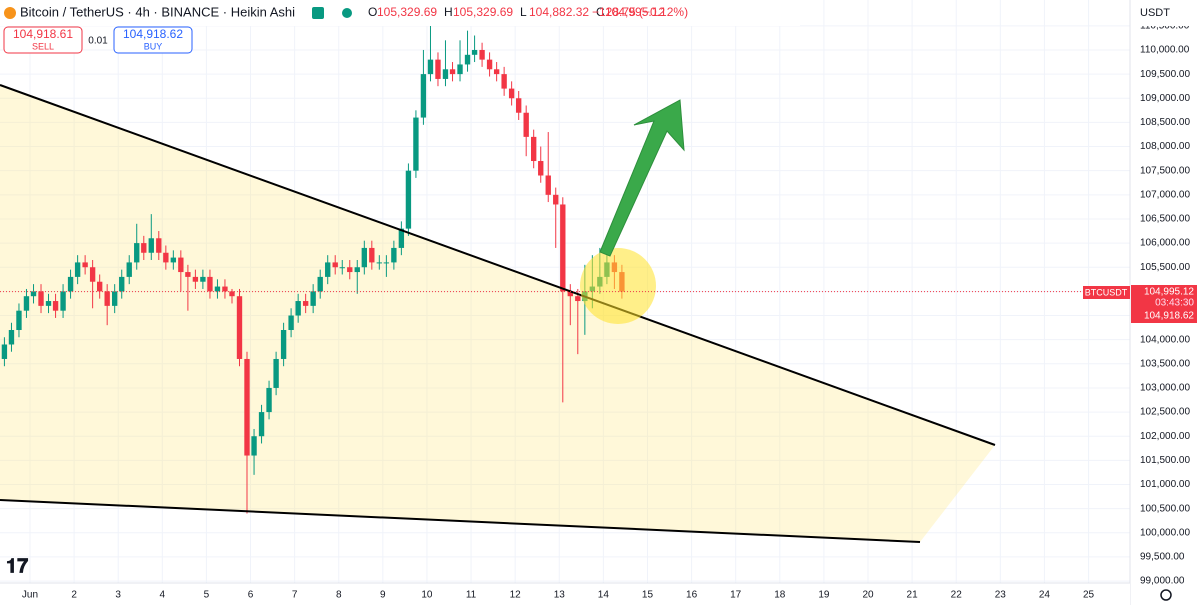 This screenshot has height=610, width=1199. I want to click on y-tick-label: 110,000.00, so click(1165, 50).